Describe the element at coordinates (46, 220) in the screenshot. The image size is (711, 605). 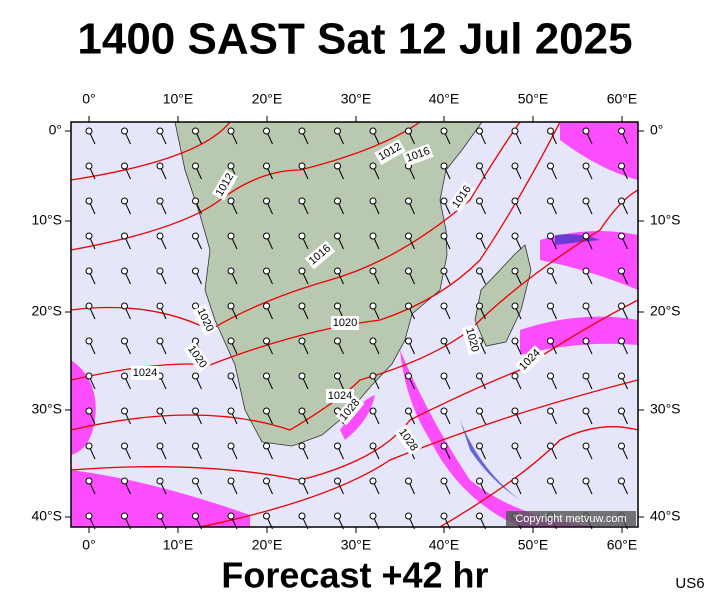
I see `lat-label-left: 10°S` at that location.